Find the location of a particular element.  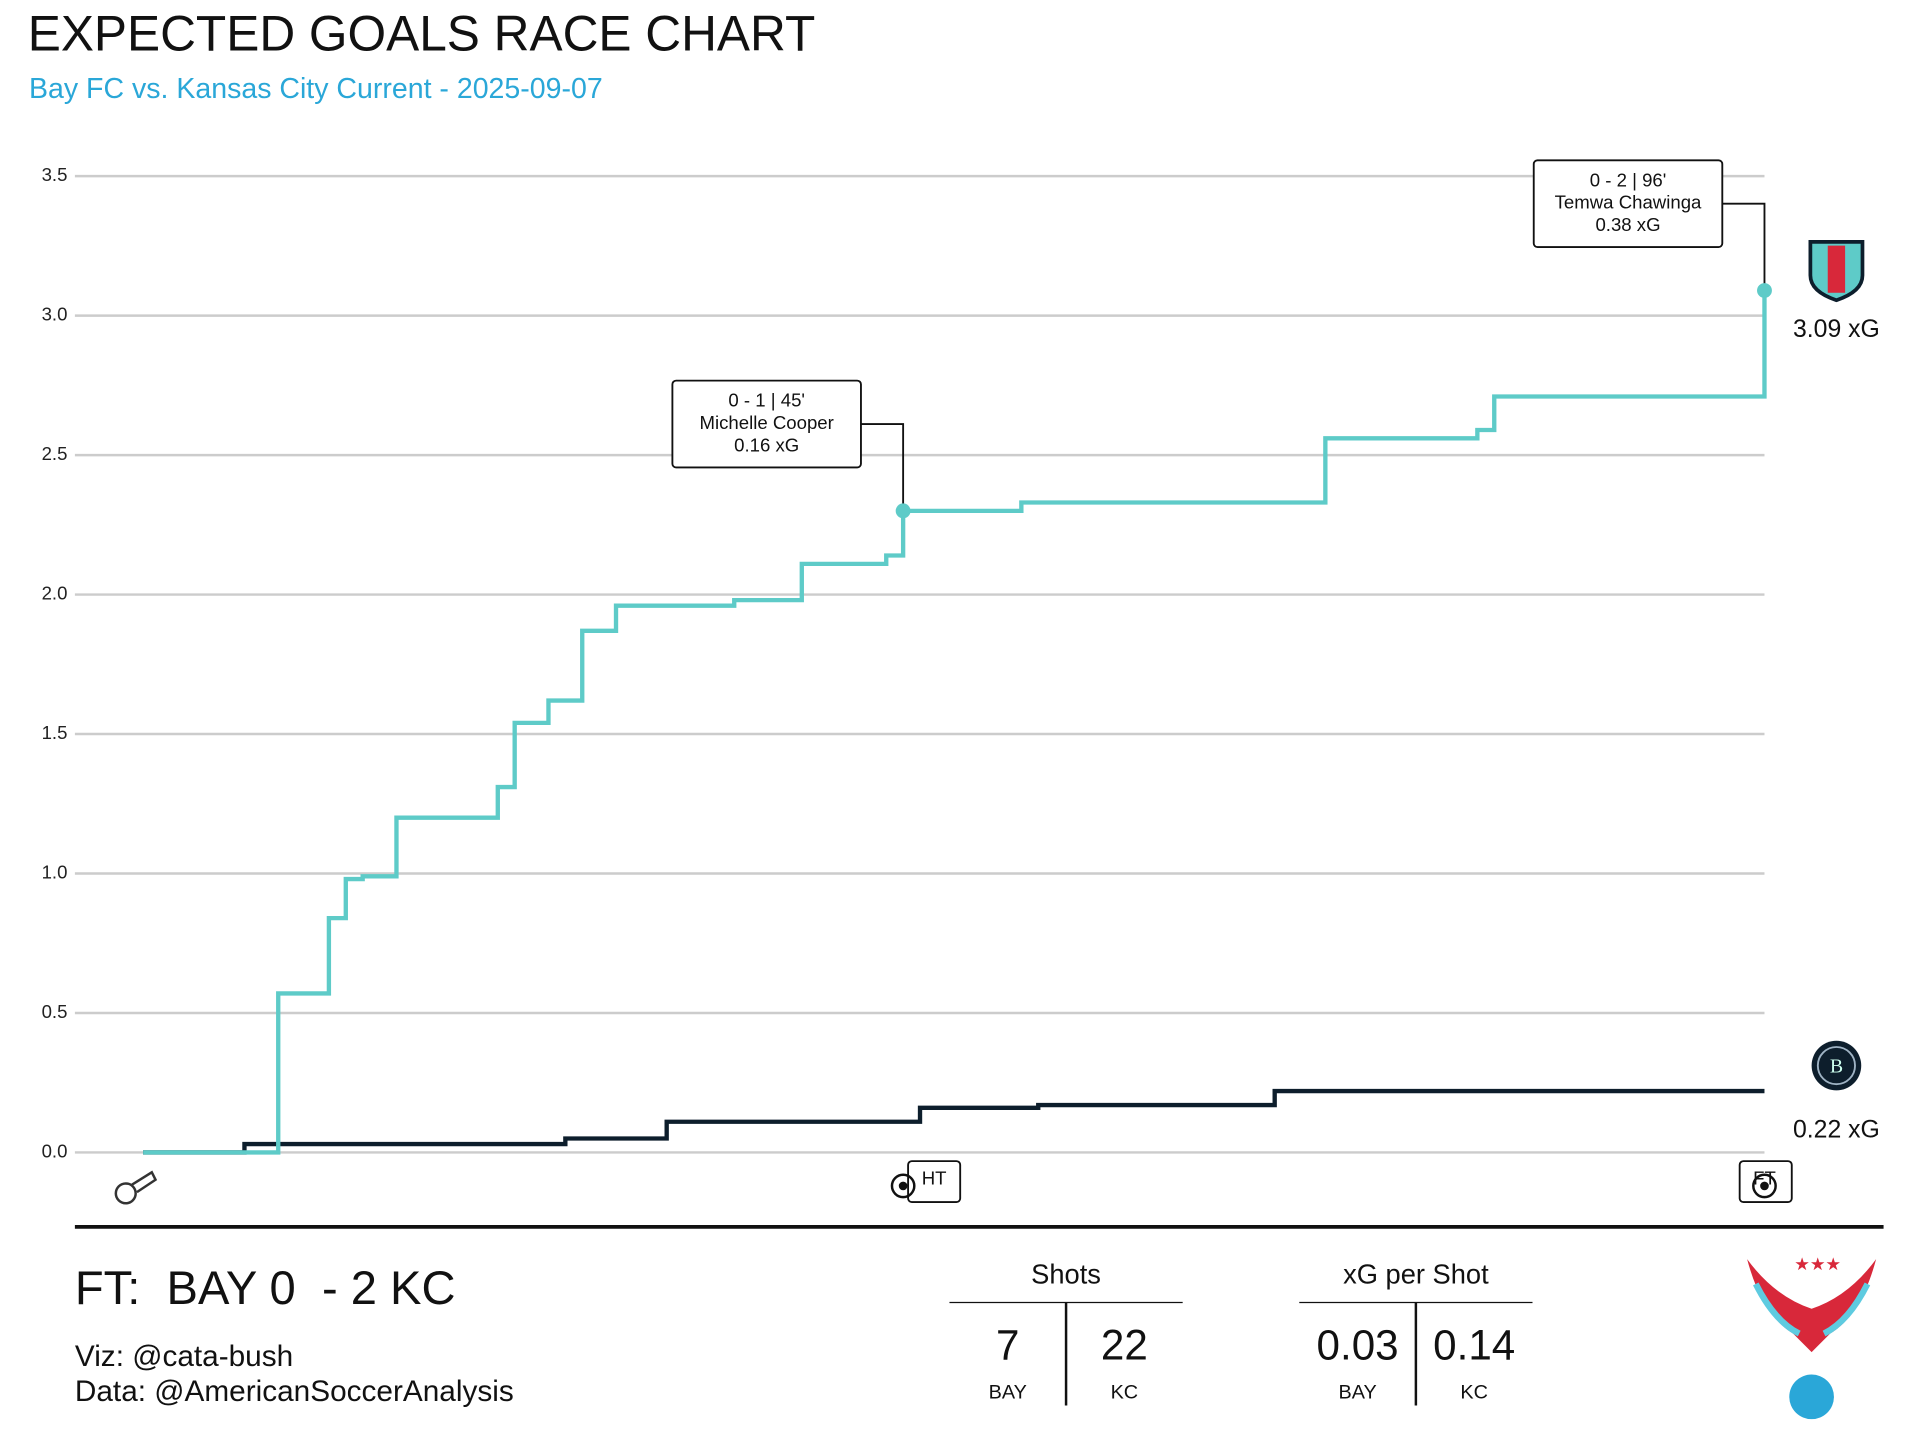

xg-line is located at coordinates (954, 1121).